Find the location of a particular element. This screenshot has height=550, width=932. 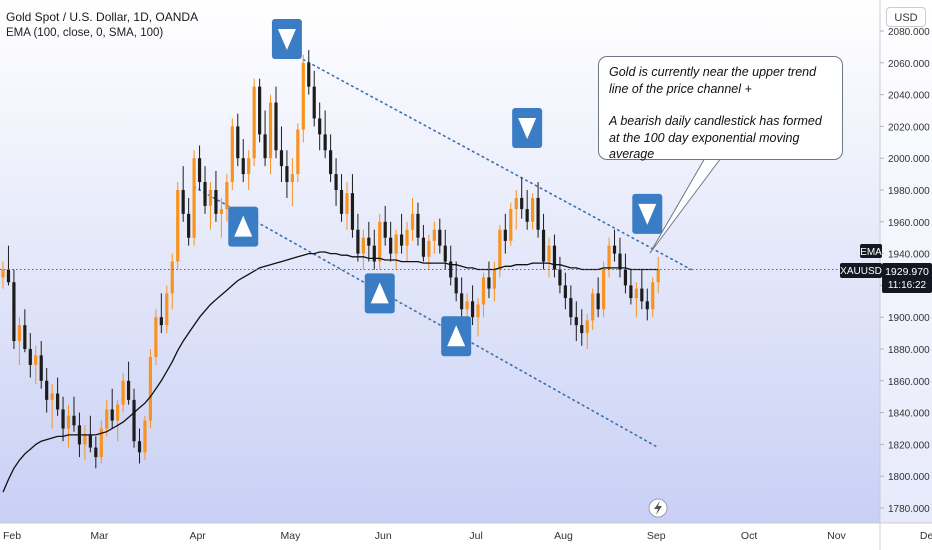

symbol-title: Gold Spot / U.S. Dollar, 1D, OANDA is located at coordinates (102, 17).